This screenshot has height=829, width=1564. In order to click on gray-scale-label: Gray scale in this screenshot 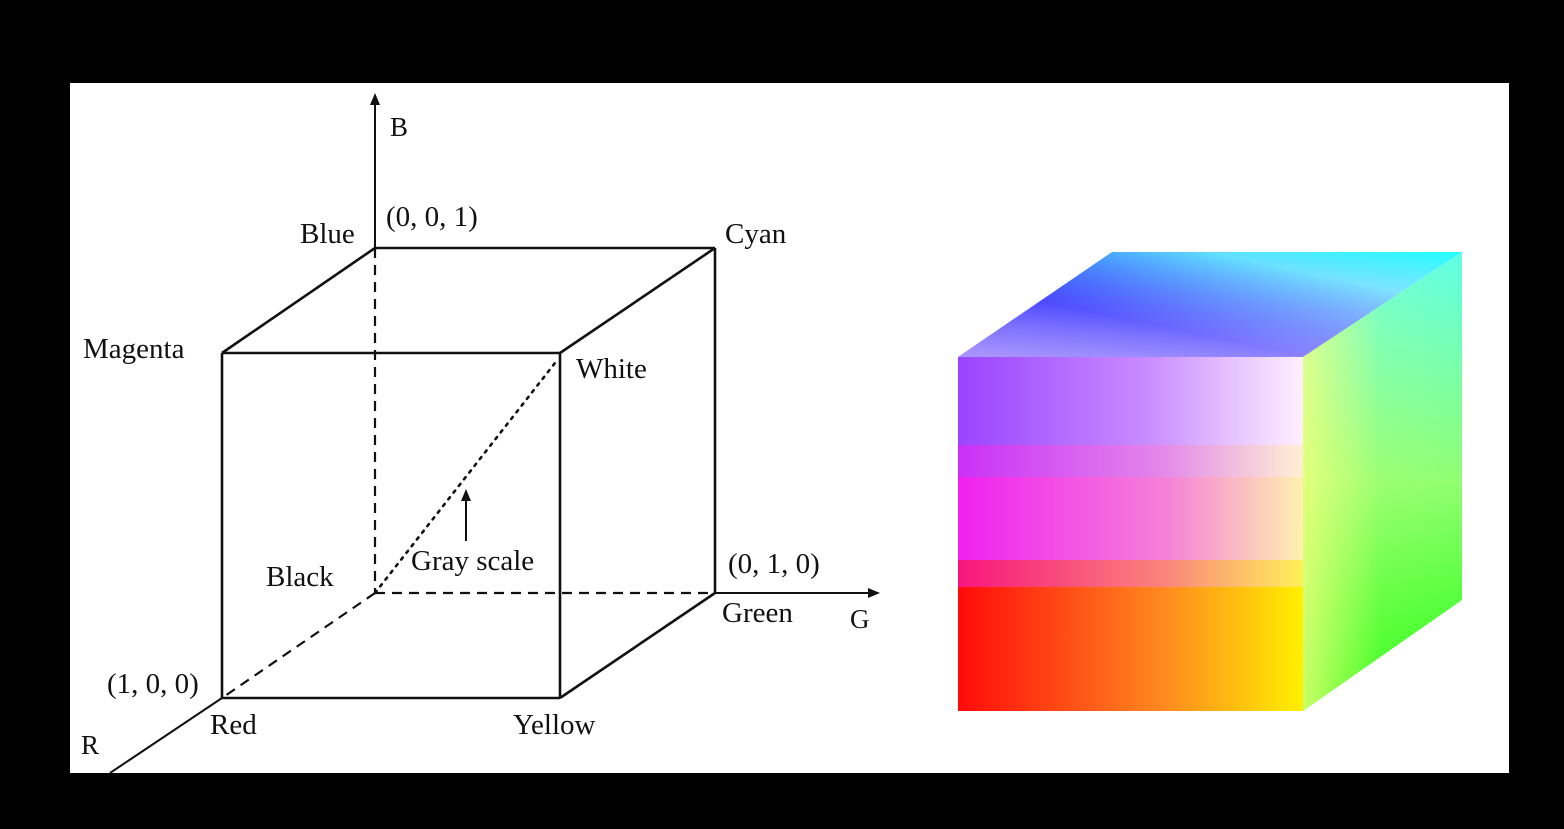, I will do `click(472, 561)`.